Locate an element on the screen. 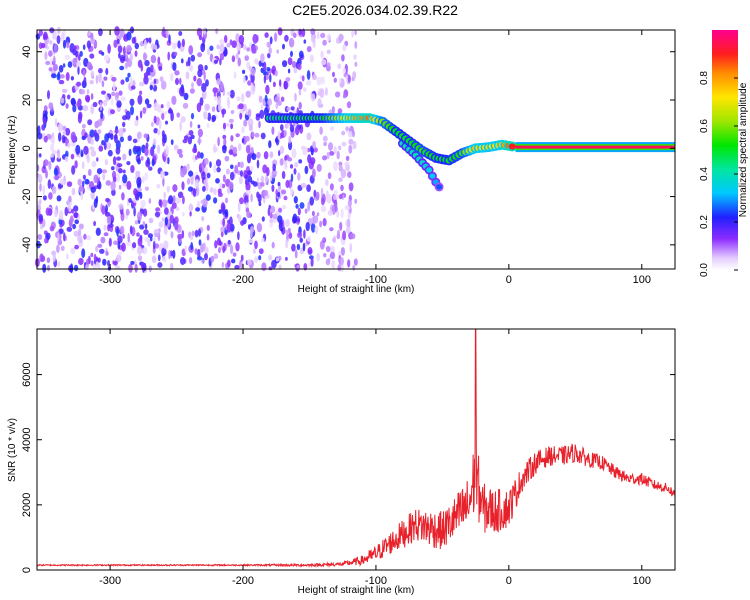 Image resolution: width=750 pixels, height=600 pixels. bottom-x-tick-label: 100 is located at coordinates (642, 581).